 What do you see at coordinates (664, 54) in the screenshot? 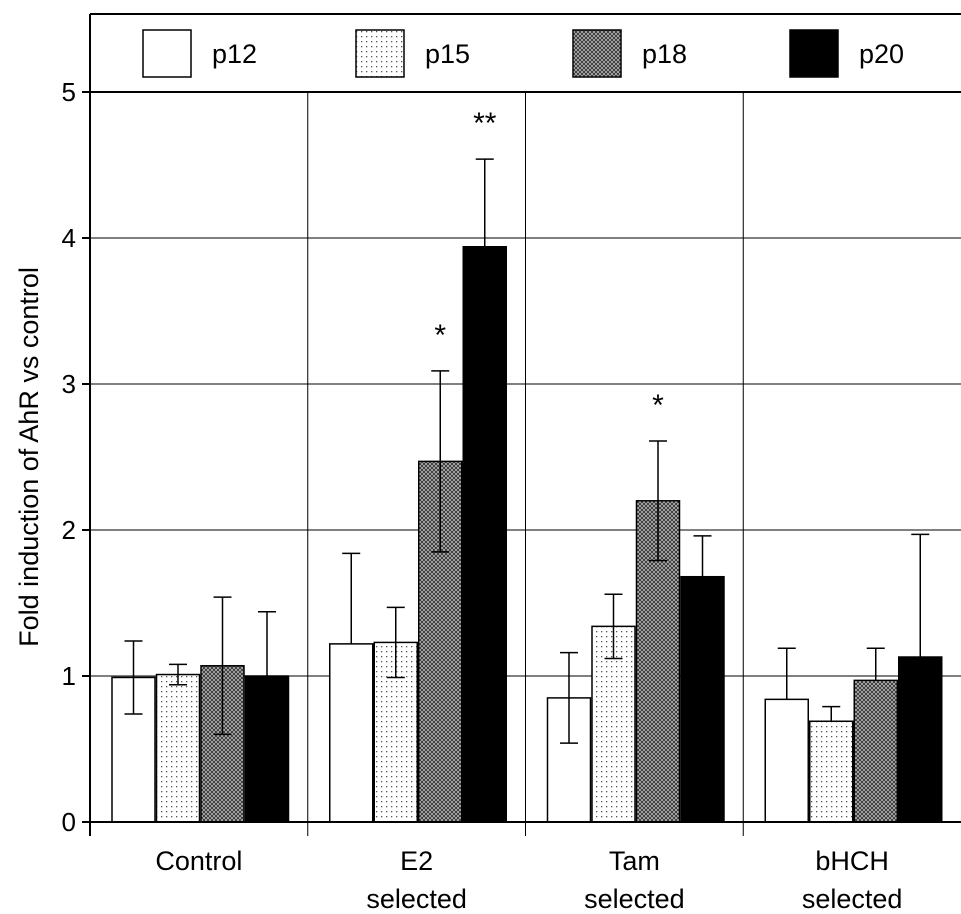
I see `legend-label-p18: p18` at bounding box center [664, 54].